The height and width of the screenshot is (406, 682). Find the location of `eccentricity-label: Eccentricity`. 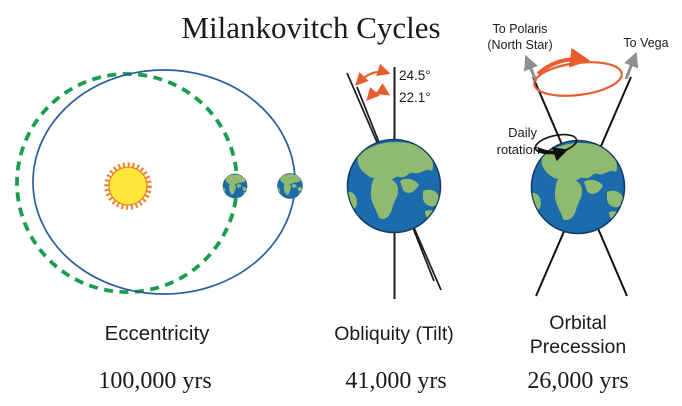

eccentricity-label: Eccentricity is located at coordinates (158, 333).